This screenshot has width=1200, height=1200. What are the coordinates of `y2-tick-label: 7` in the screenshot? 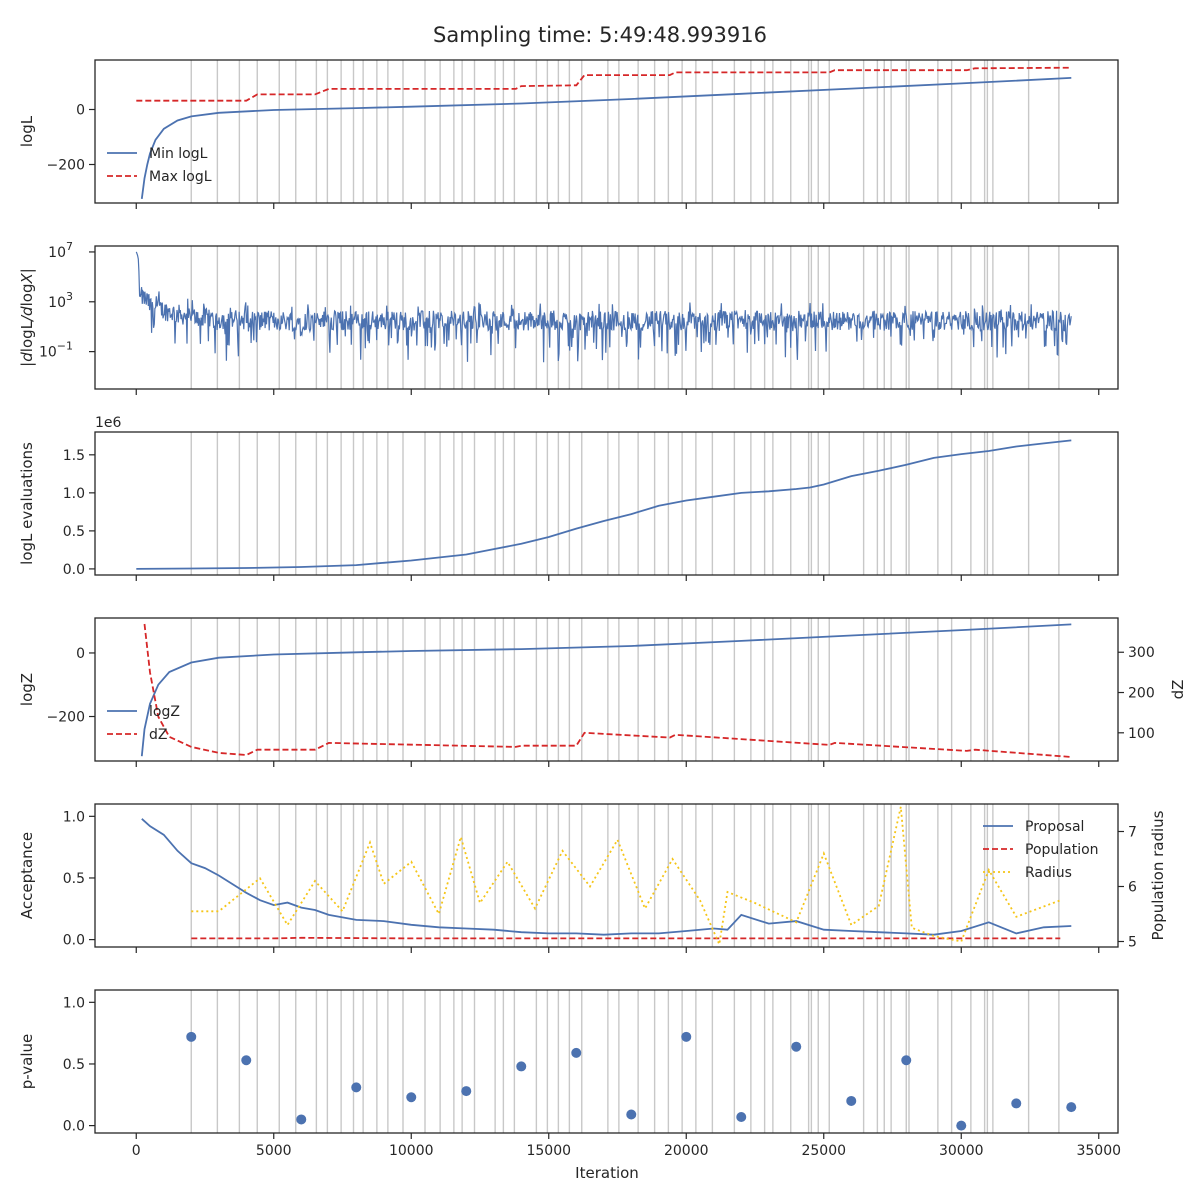 It's located at (1132, 833).